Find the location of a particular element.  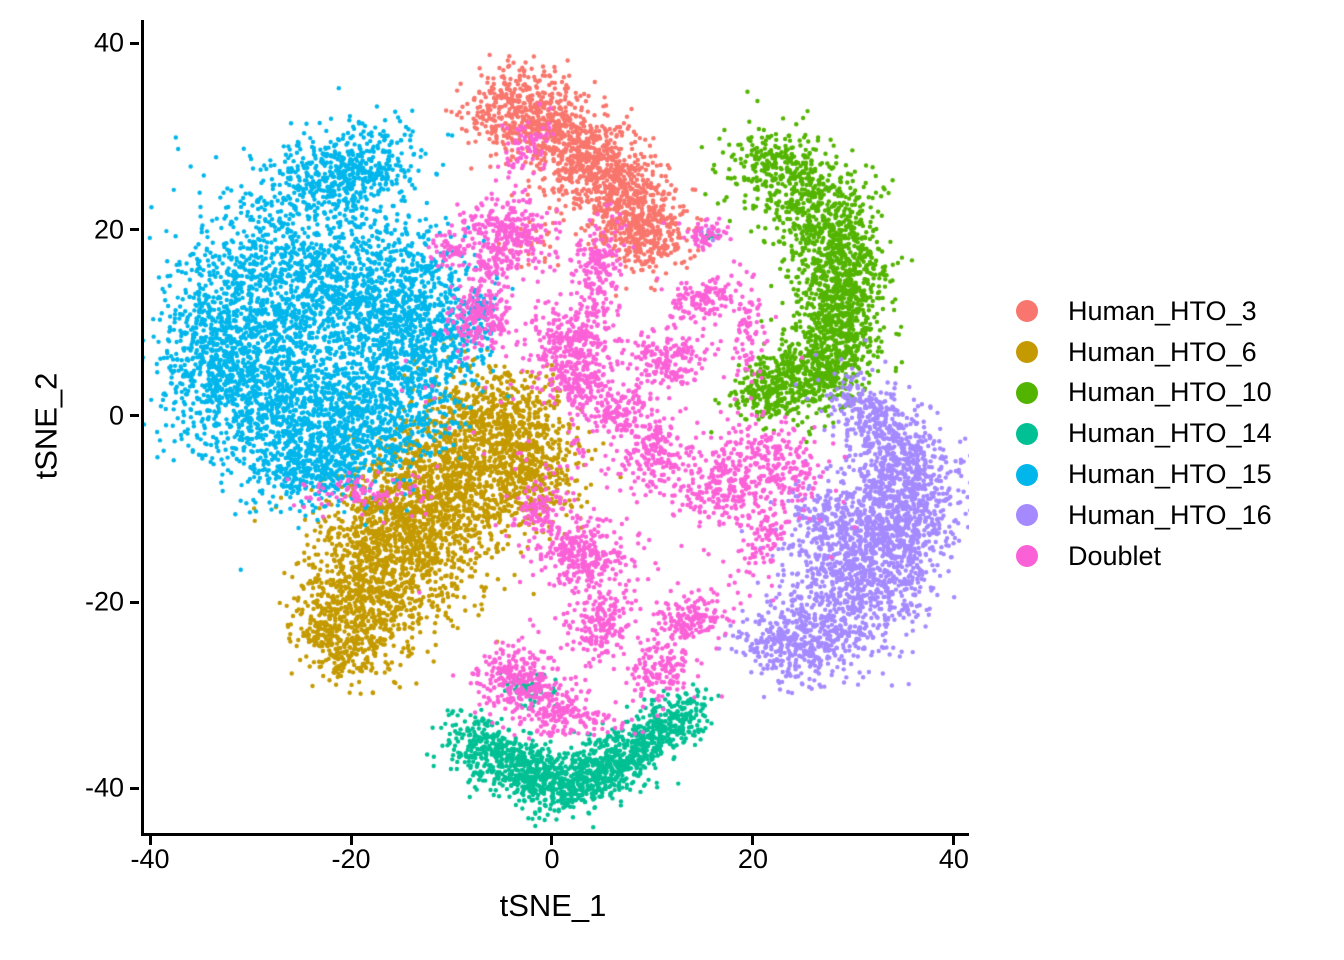

x-axis-tick-label: -40 is located at coordinates (150, 859).